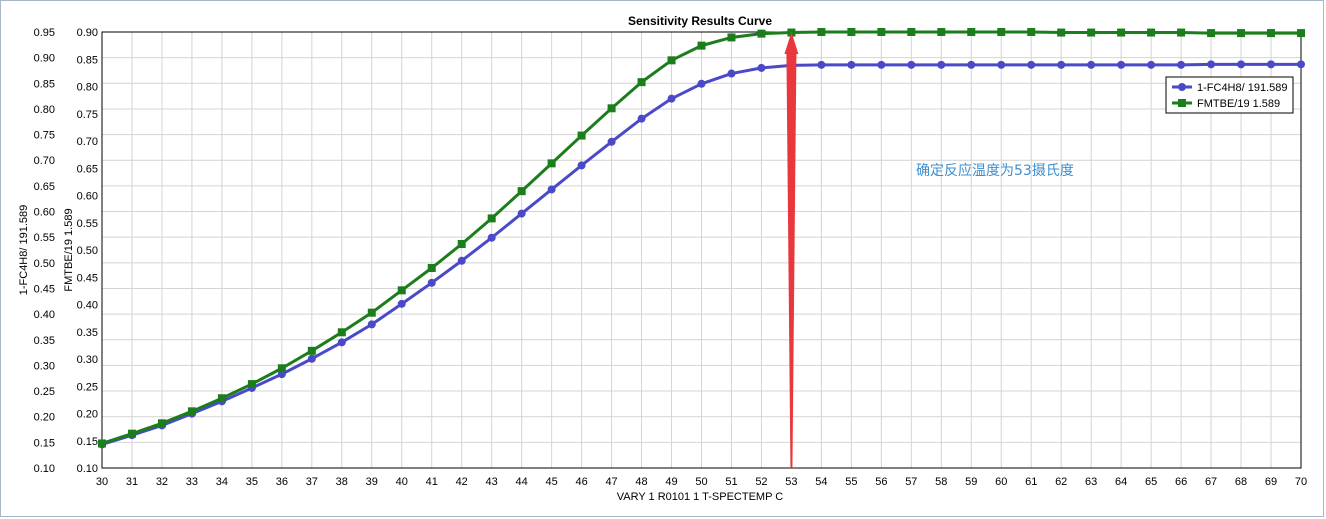 This screenshot has height=519, width=1326. I want to click on y-left-tick-label: 0.85, so click(44, 84).